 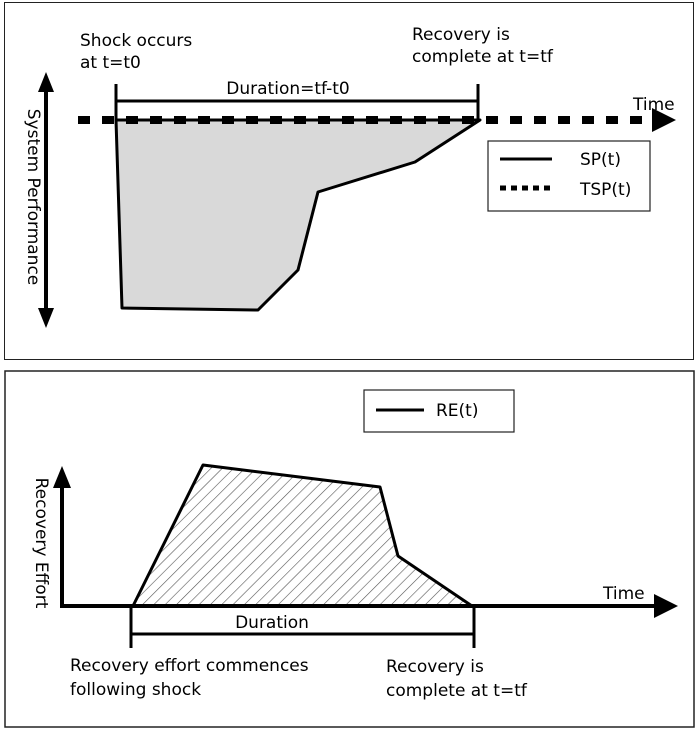 I want to click on recovery-annotation-top-line1: Recovery is, so click(x=461, y=35).